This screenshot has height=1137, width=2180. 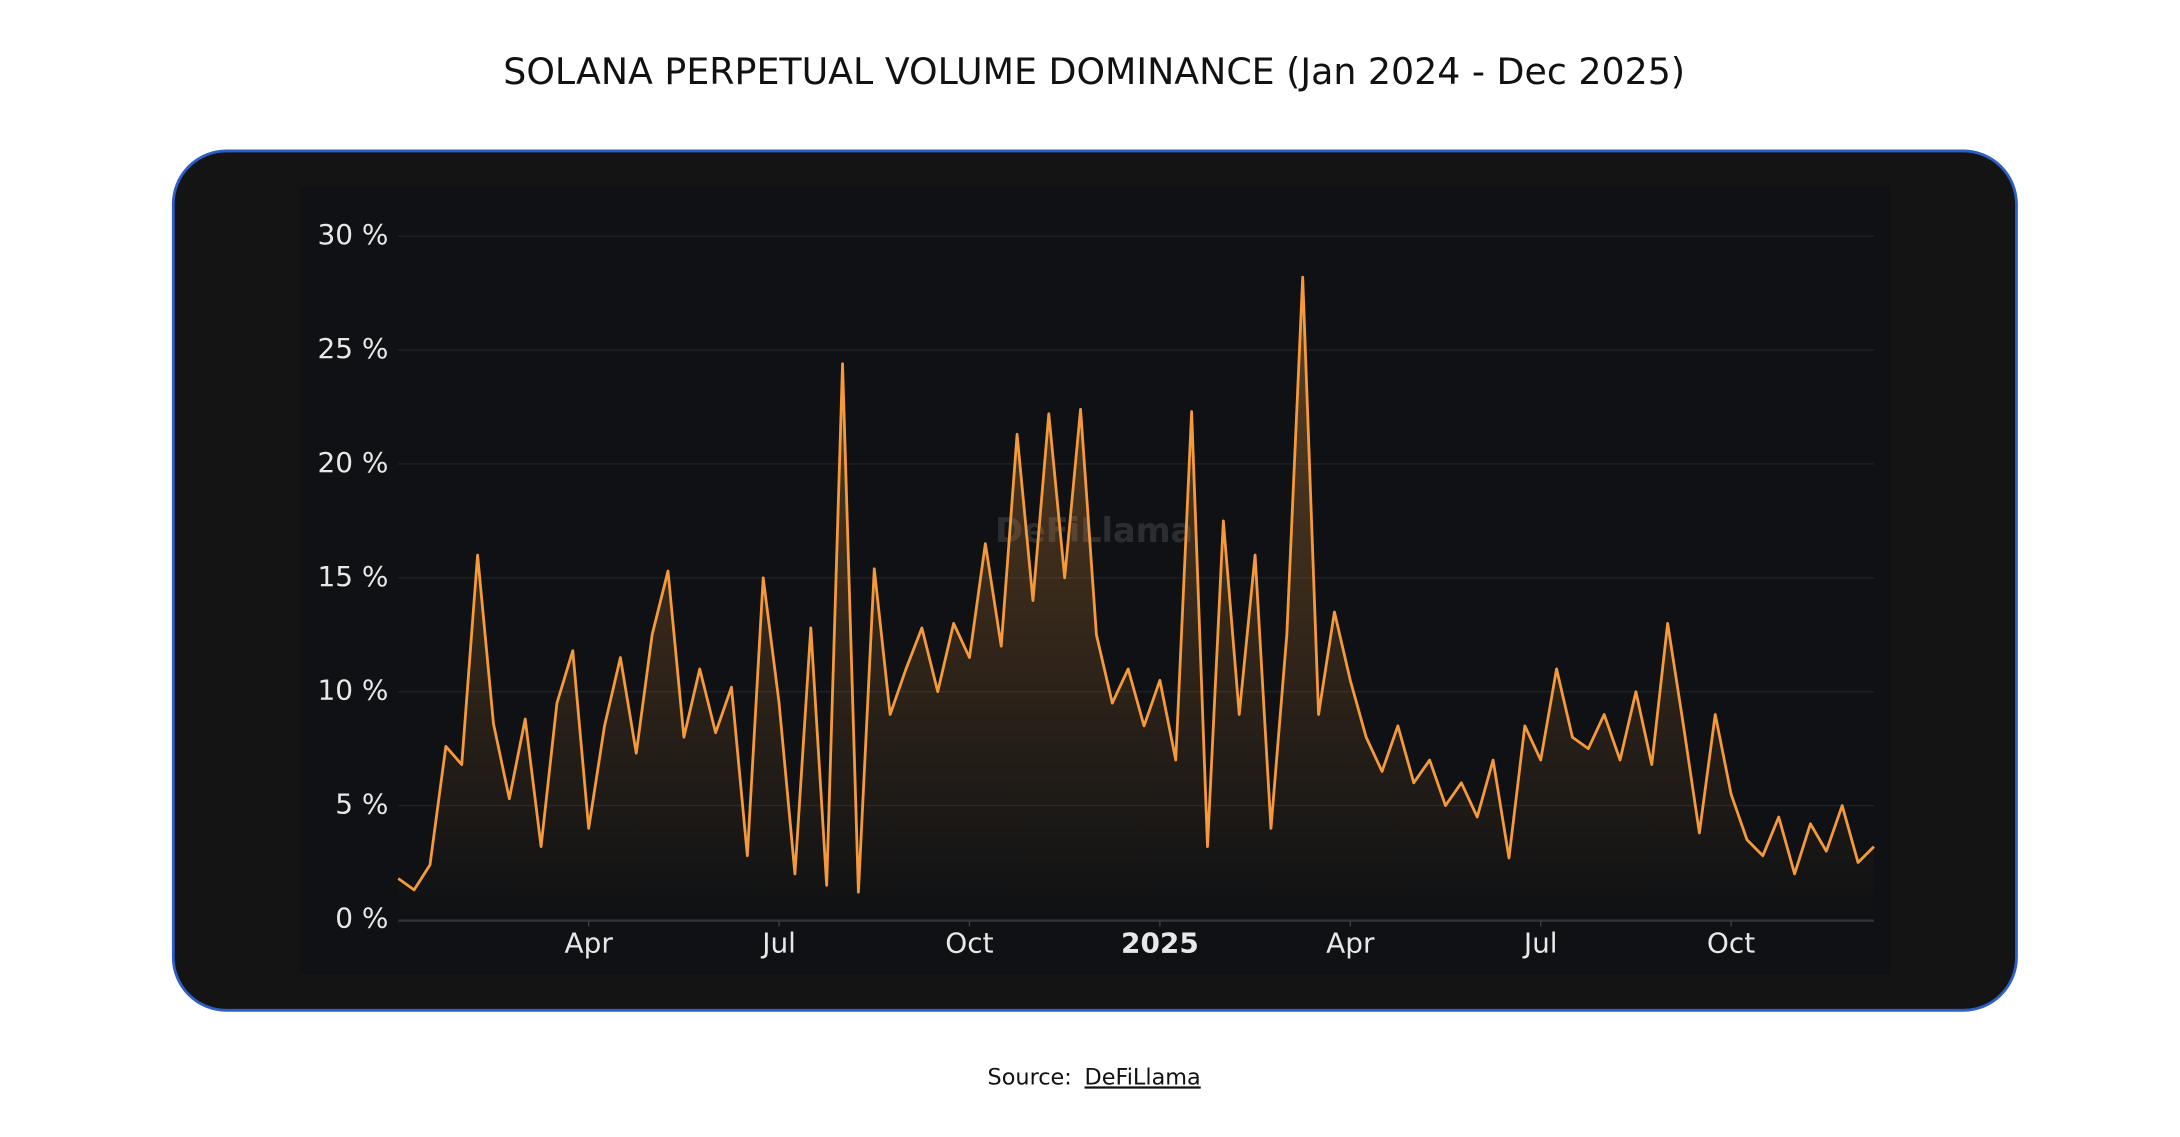 I want to click on y-tick-label: 15 %, so click(x=352, y=576).